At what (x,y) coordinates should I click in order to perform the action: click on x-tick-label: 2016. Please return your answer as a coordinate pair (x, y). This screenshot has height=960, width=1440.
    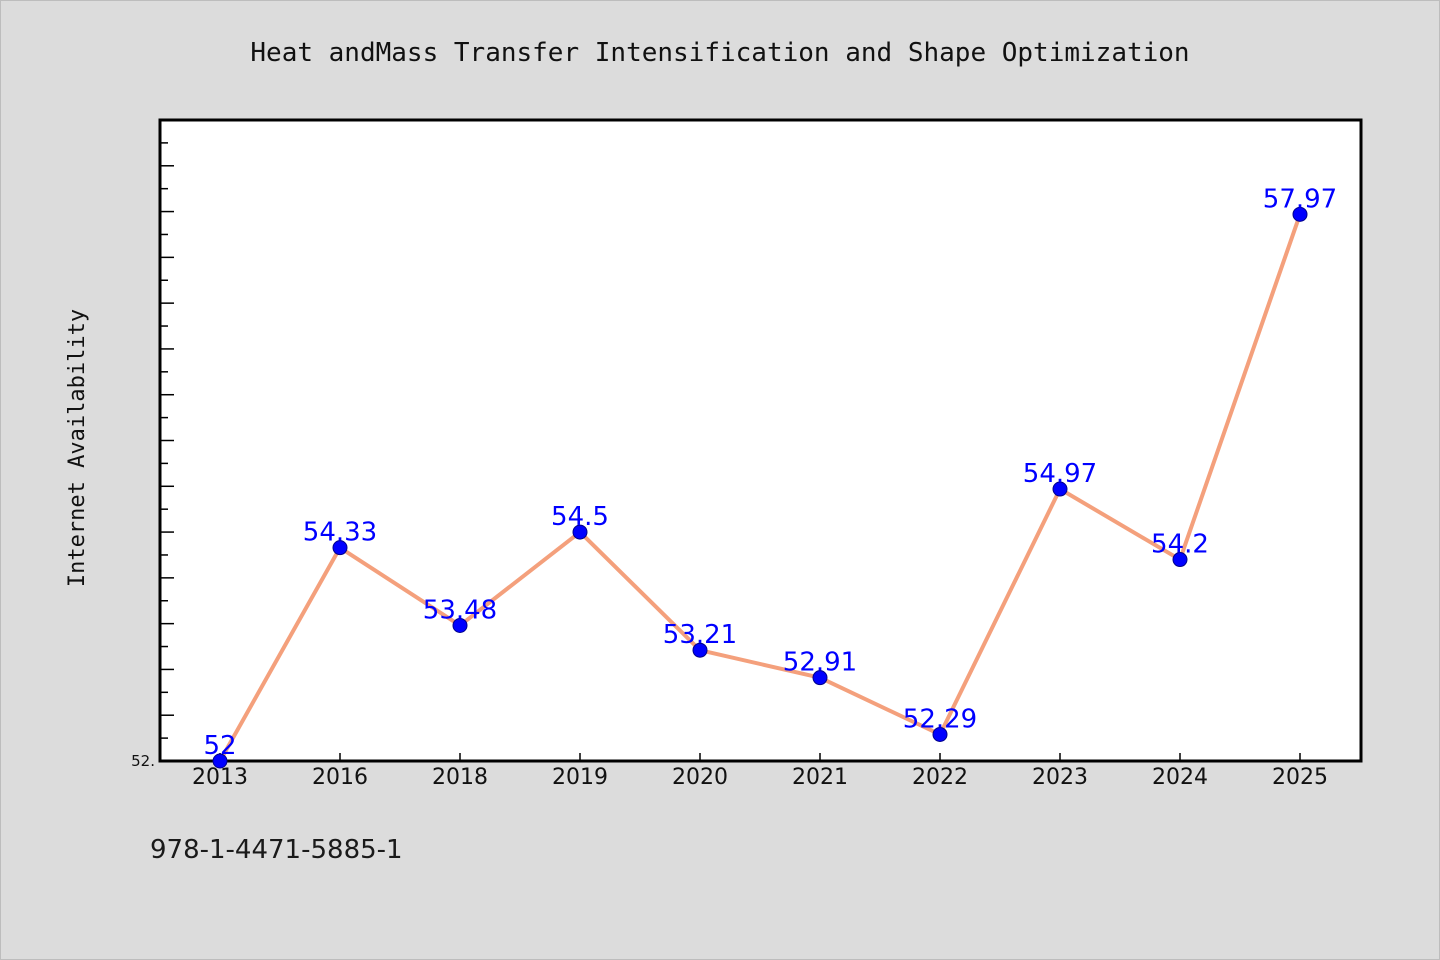
    Looking at the image, I should click on (340, 777).